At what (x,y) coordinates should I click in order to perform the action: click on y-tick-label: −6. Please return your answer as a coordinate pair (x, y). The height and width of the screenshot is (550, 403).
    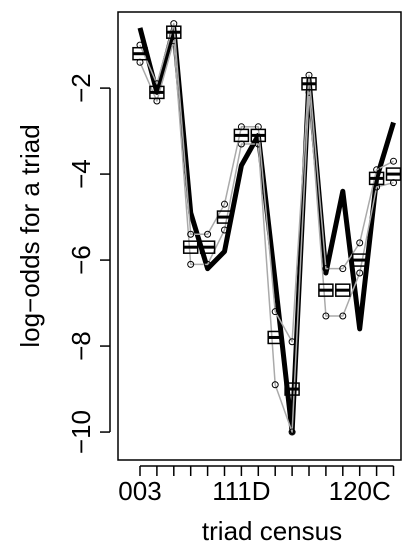
    Looking at the image, I should click on (81, 260).